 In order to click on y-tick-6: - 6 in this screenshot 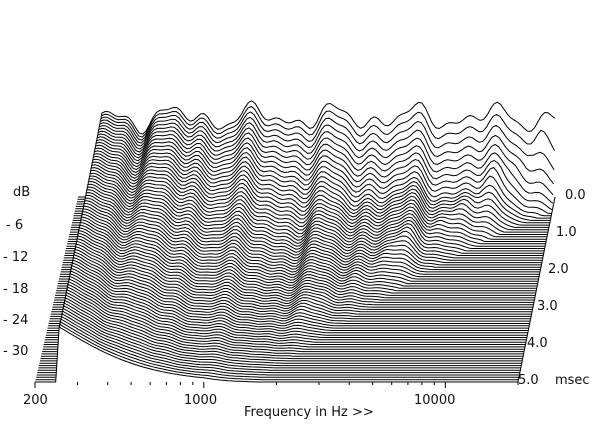, I will do `click(15, 225)`.